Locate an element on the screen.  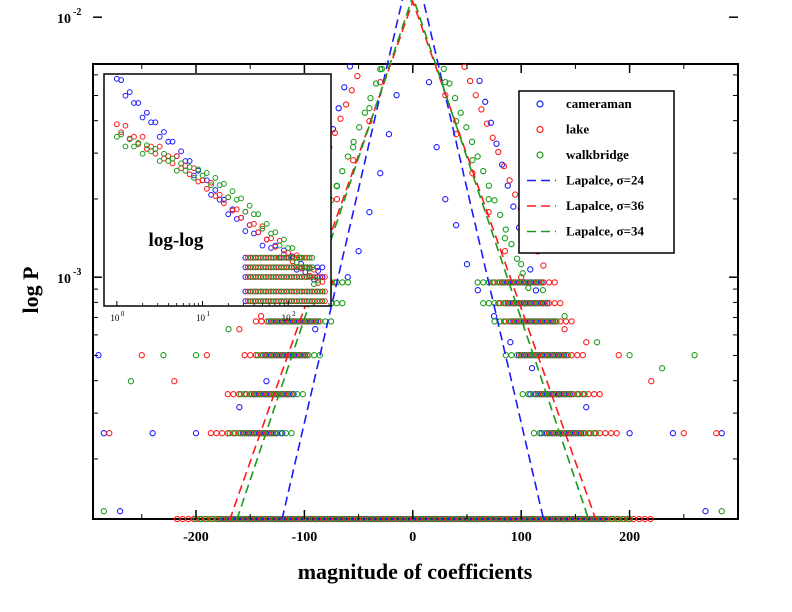
y-tick-label: 10 is located at coordinates (64, 19).